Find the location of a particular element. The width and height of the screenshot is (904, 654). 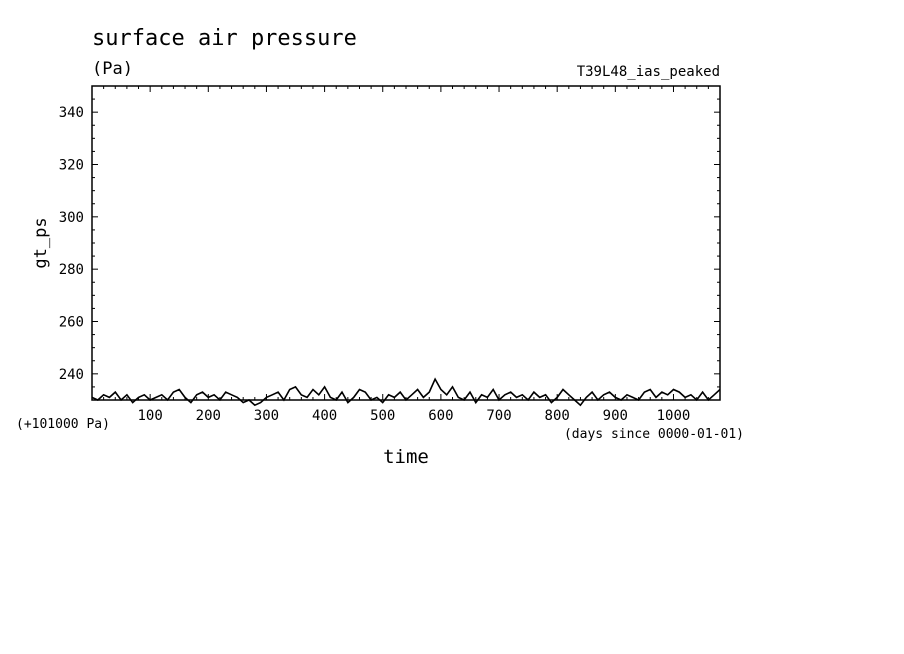

y-tick-label: 340 is located at coordinates (71, 113).